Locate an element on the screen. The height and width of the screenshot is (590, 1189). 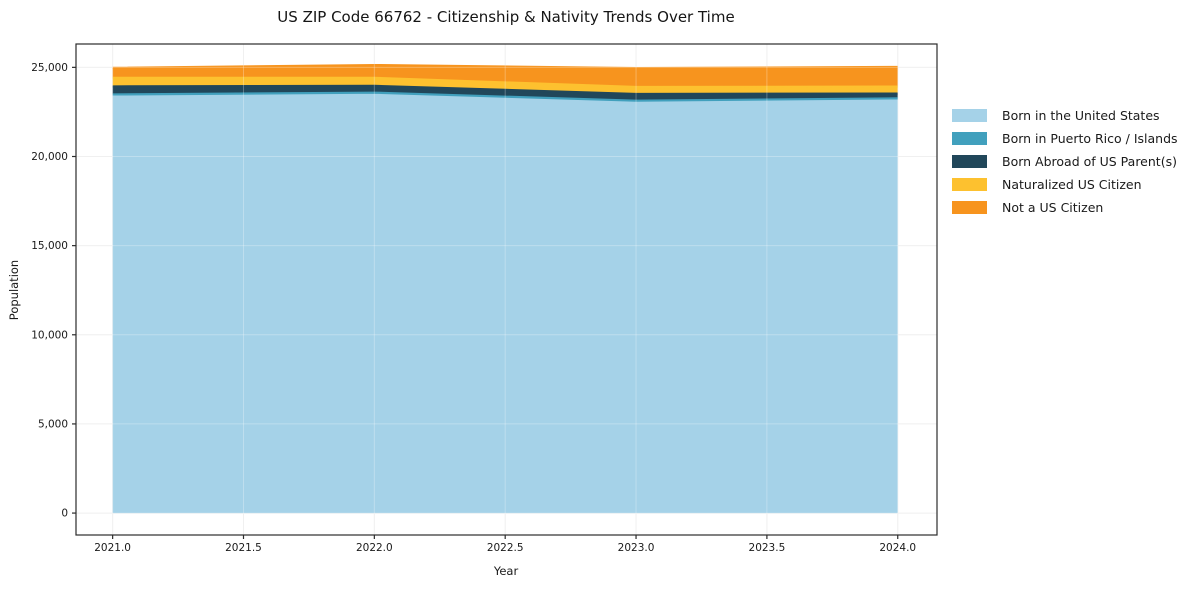
x-tick-label: 2023.5 is located at coordinates (767, 548).